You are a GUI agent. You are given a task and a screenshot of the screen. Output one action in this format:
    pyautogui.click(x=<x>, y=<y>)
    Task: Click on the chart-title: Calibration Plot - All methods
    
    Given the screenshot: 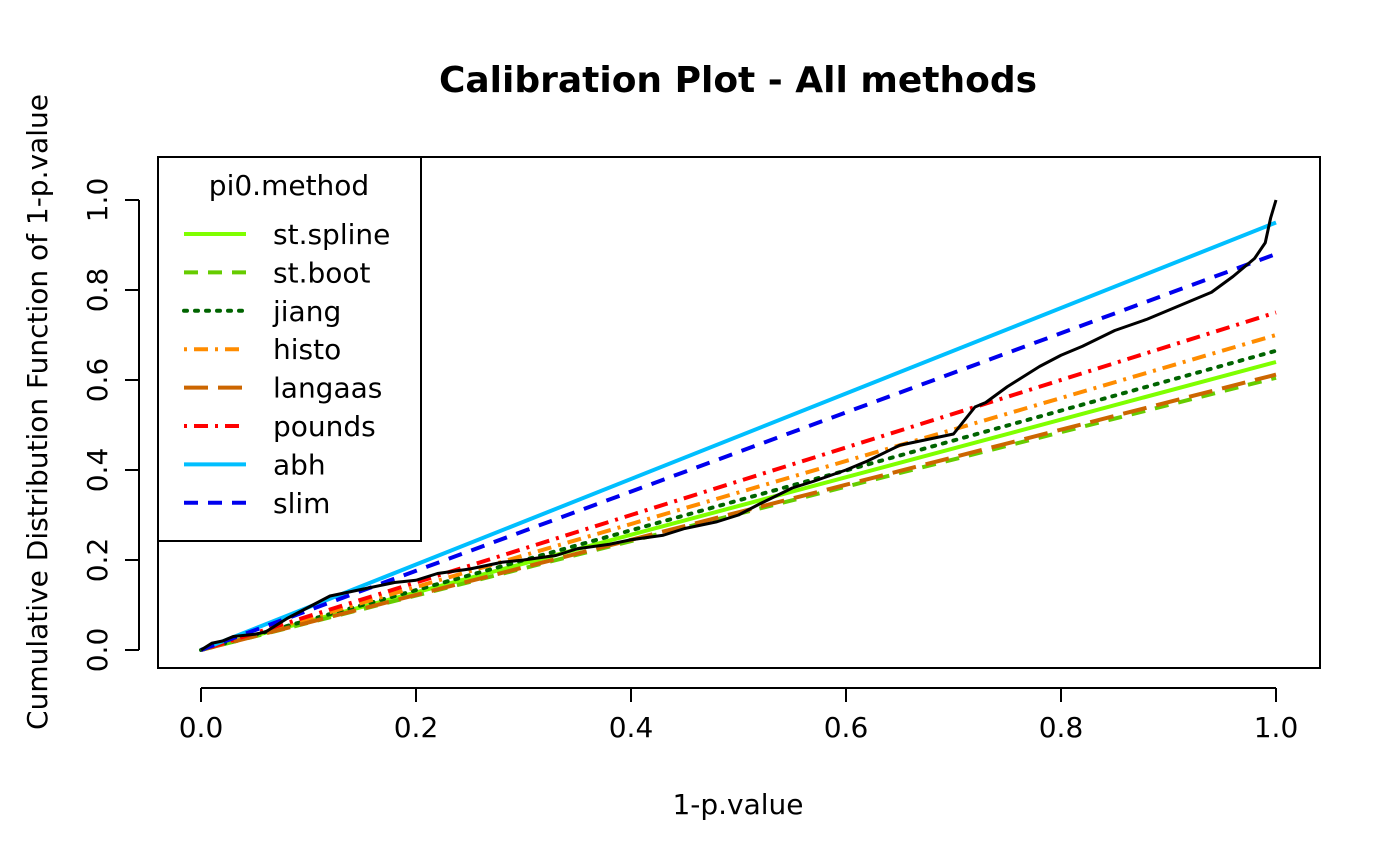 What is the action you would take?
    pyautogui.click(x=738, y=80)
    